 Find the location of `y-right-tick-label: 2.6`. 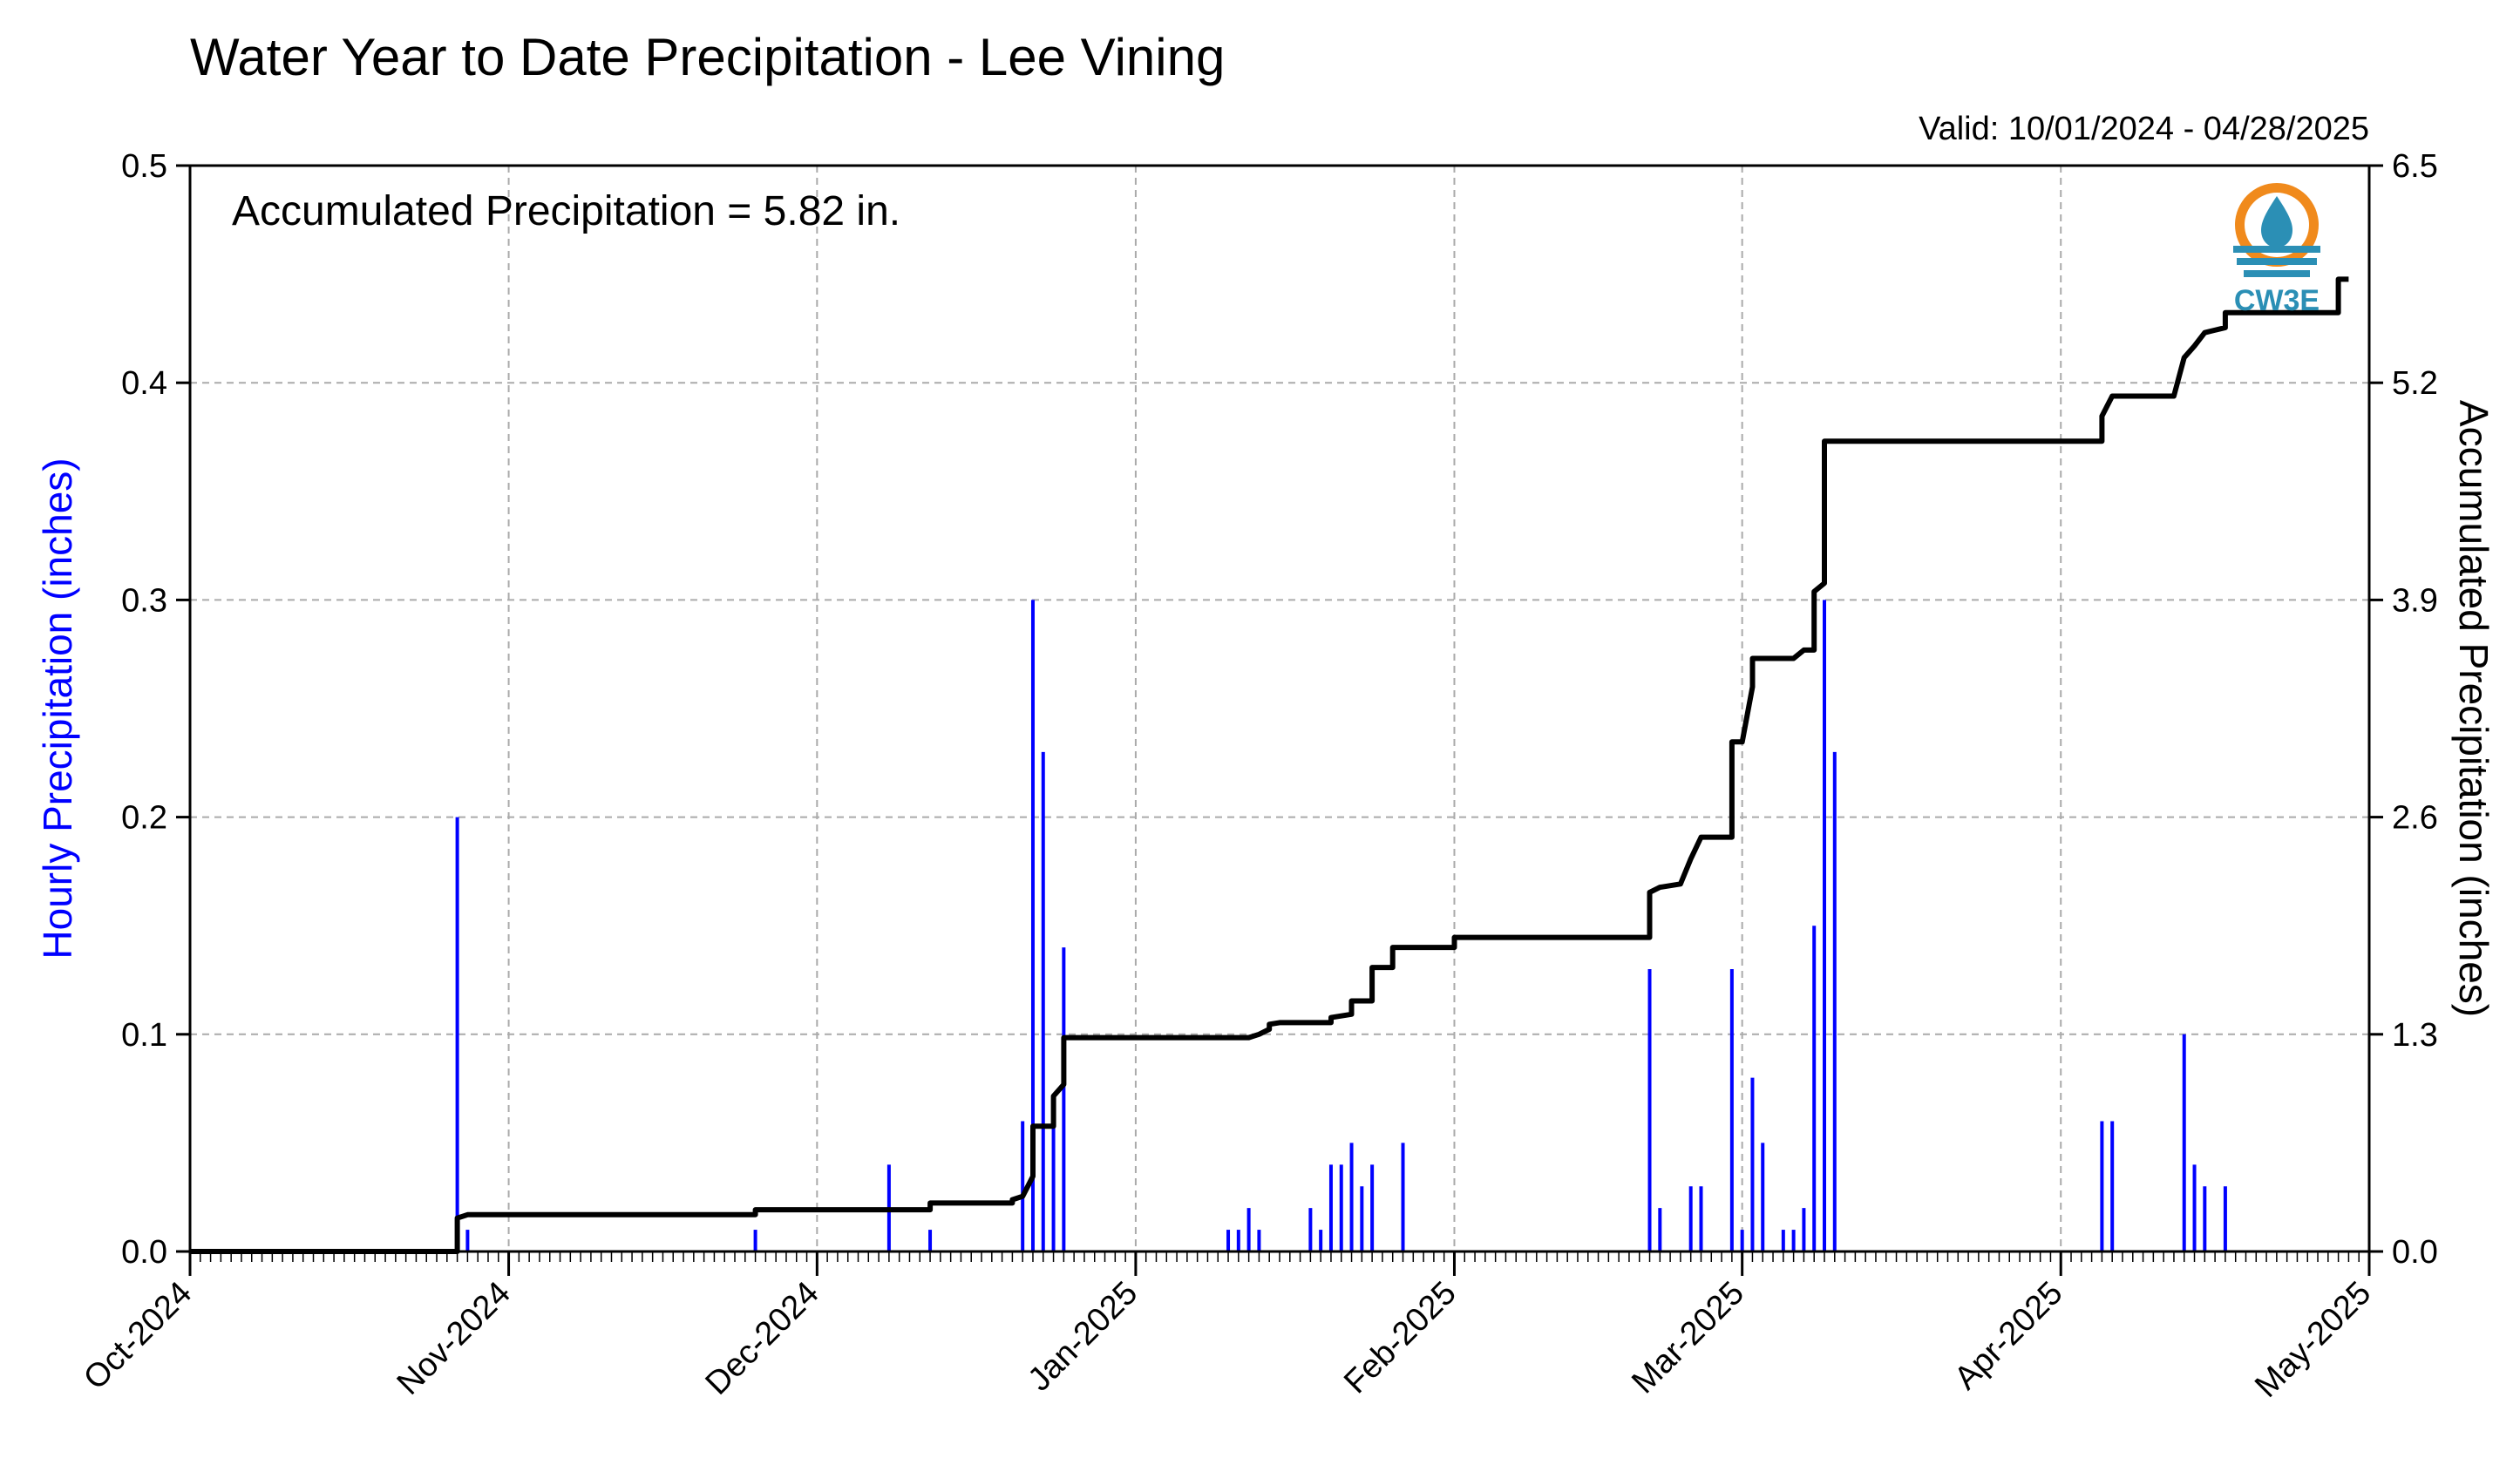

y-right-tick-label: 2.6 is located at coordinates (2415, 818).